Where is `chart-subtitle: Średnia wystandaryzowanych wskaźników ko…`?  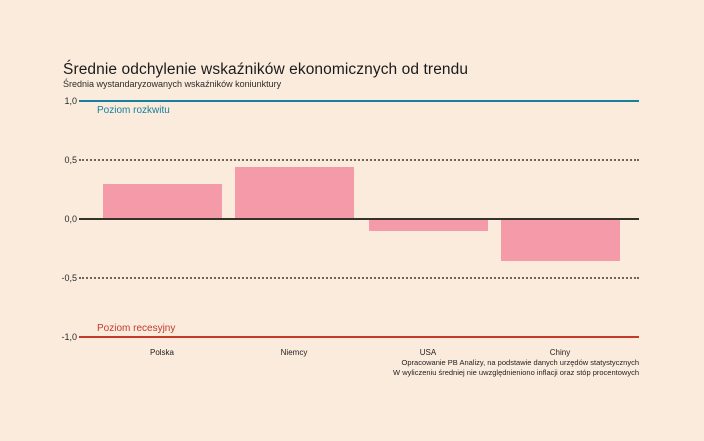 chart-subtitle: Średnia wystandaryzowanych wskaźników ko… is located at coordinates (172, 84).